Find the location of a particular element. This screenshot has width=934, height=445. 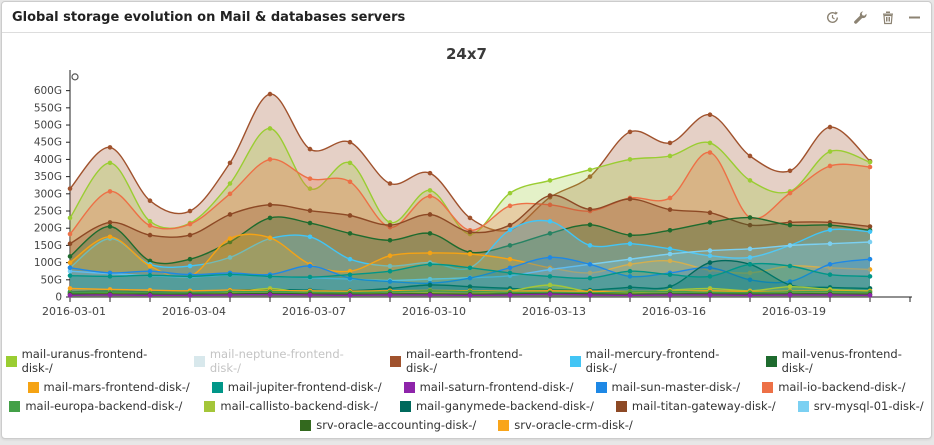

legend-item-mail-mercury-frontend-disk: mail-mercury-frontend-disk-/ is located at coordinates (657, 361).